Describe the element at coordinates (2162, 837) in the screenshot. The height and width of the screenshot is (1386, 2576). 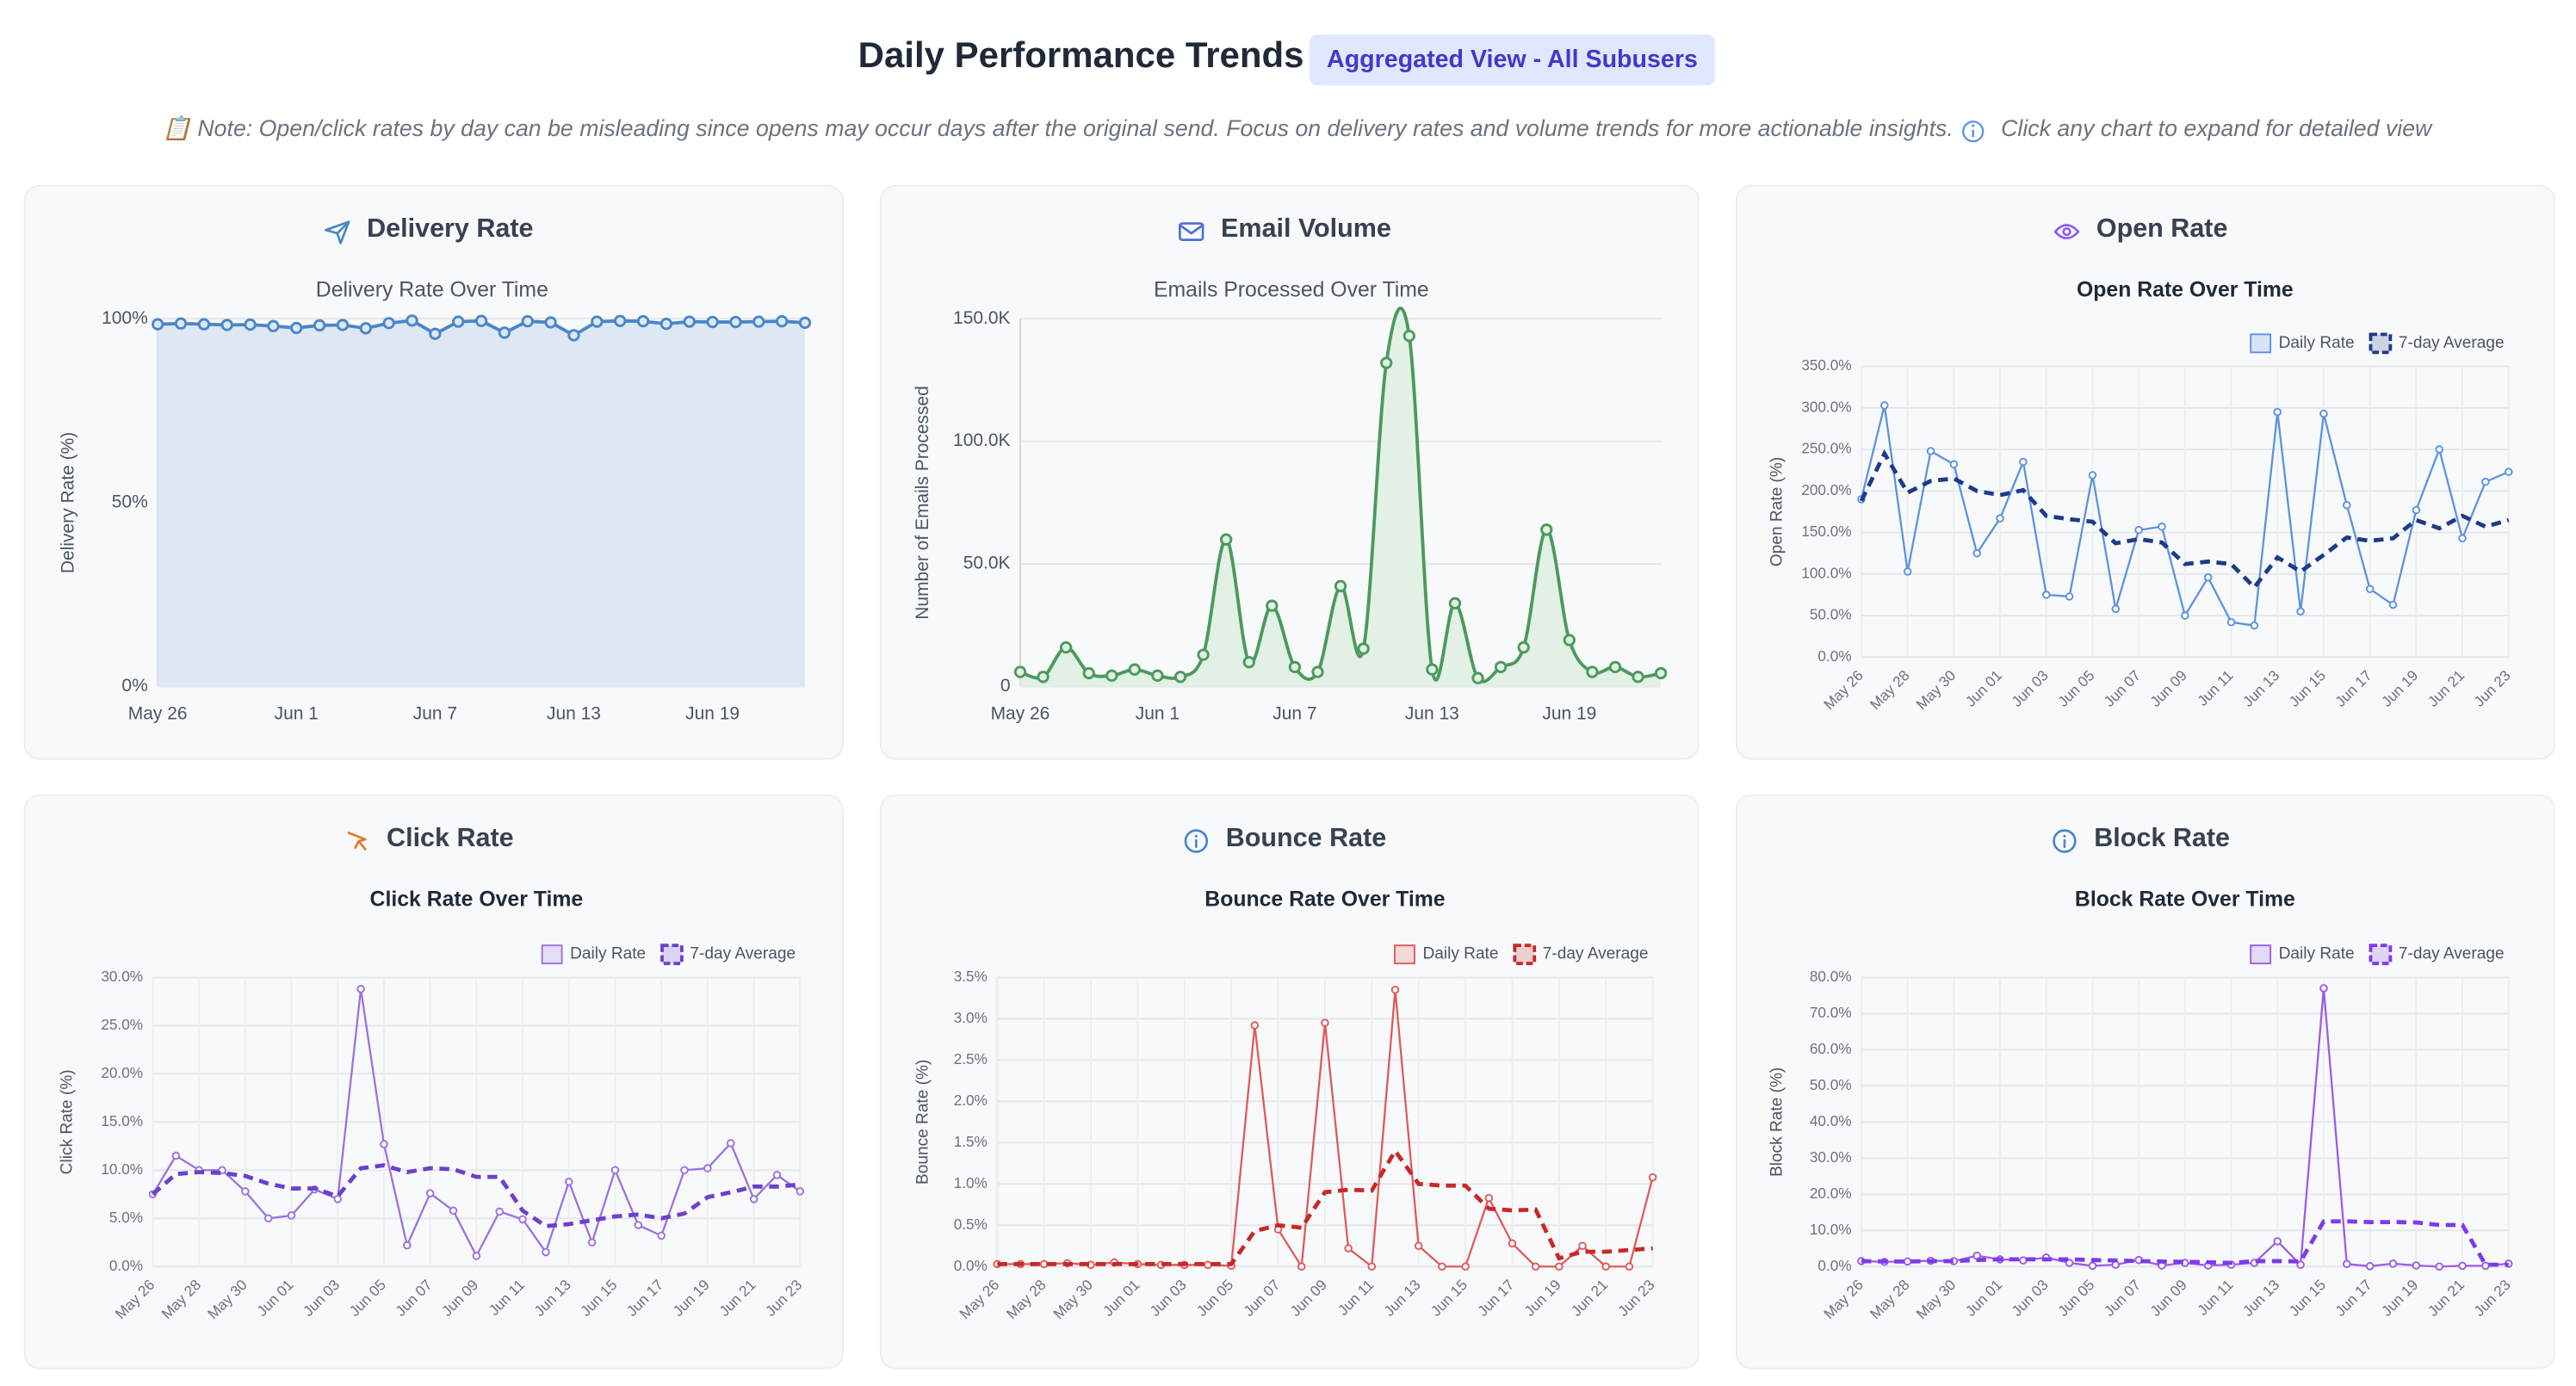
I see `panel-title: Block Rate` at that location.